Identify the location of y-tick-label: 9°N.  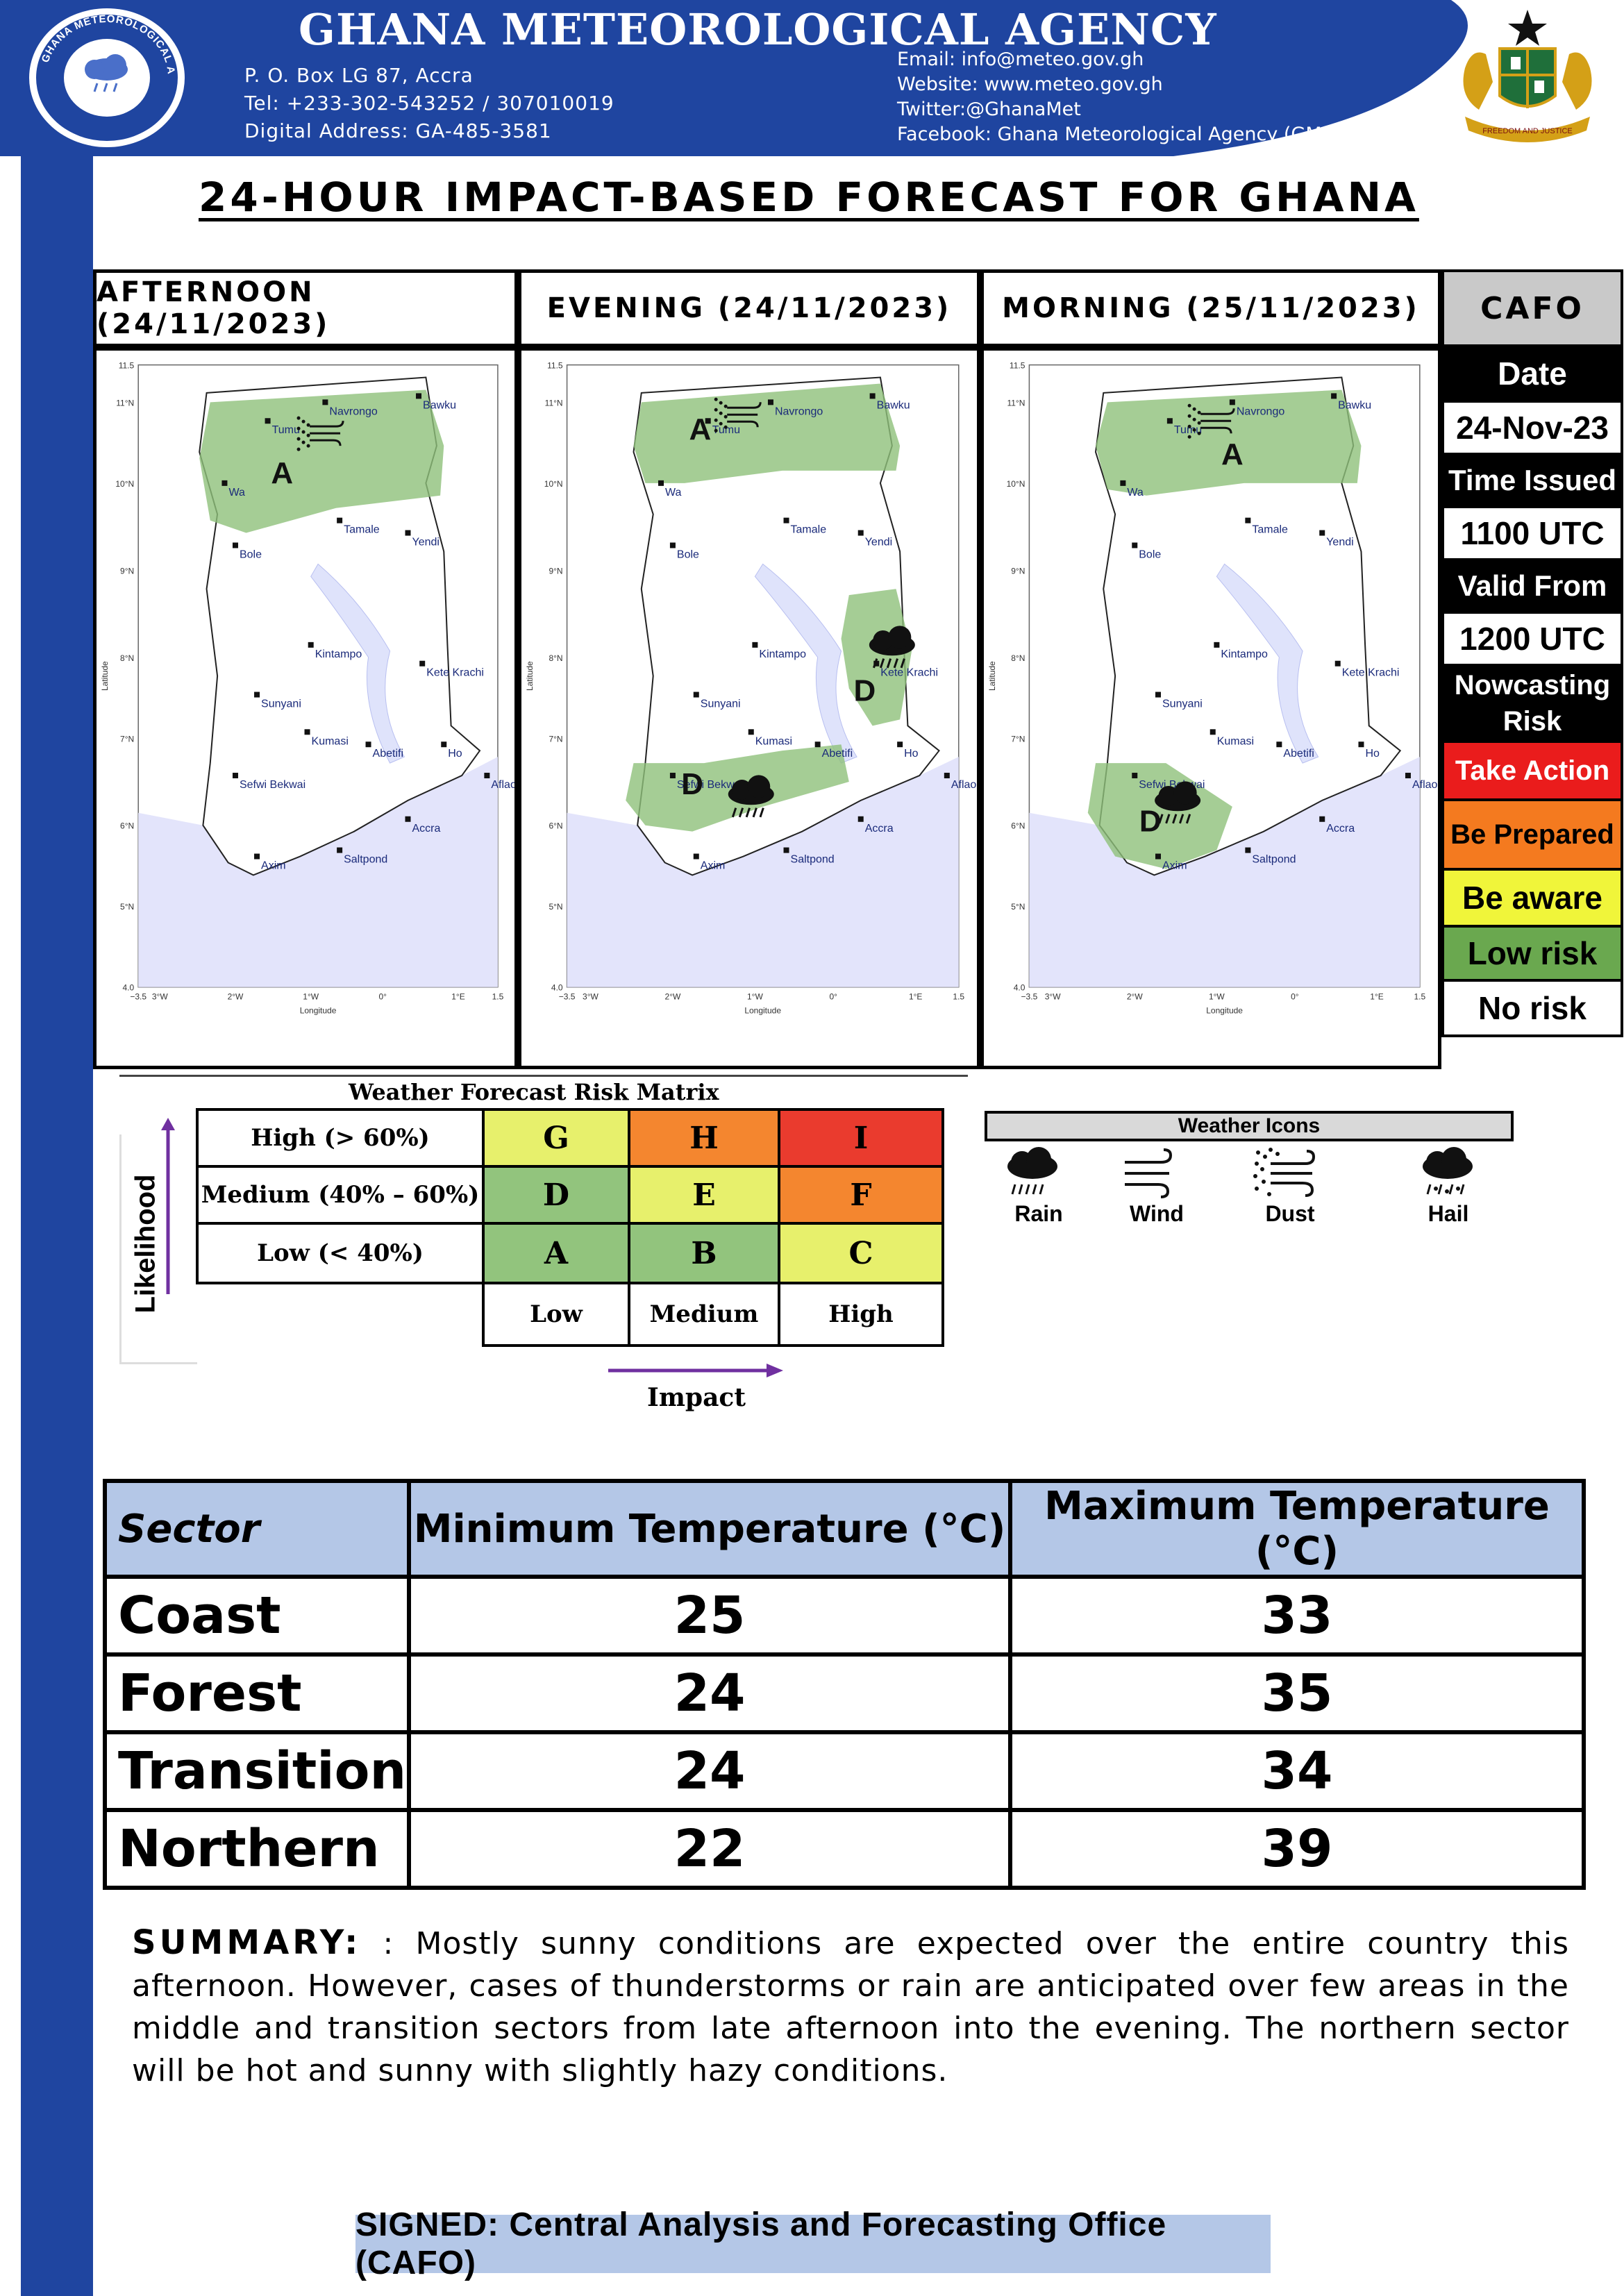
(555, 571).